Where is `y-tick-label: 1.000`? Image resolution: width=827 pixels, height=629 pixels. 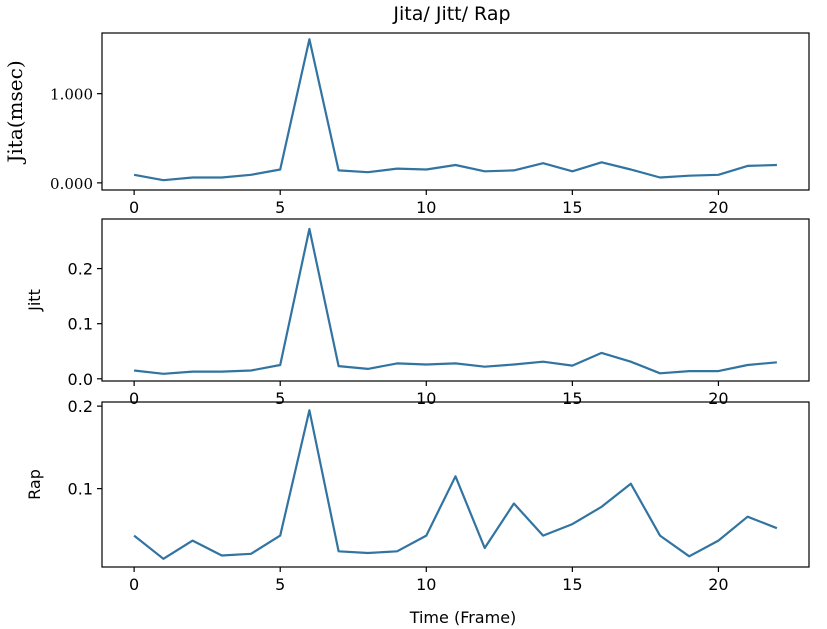 y-tick-label: 1.000 is located at coordinates (71, 95).